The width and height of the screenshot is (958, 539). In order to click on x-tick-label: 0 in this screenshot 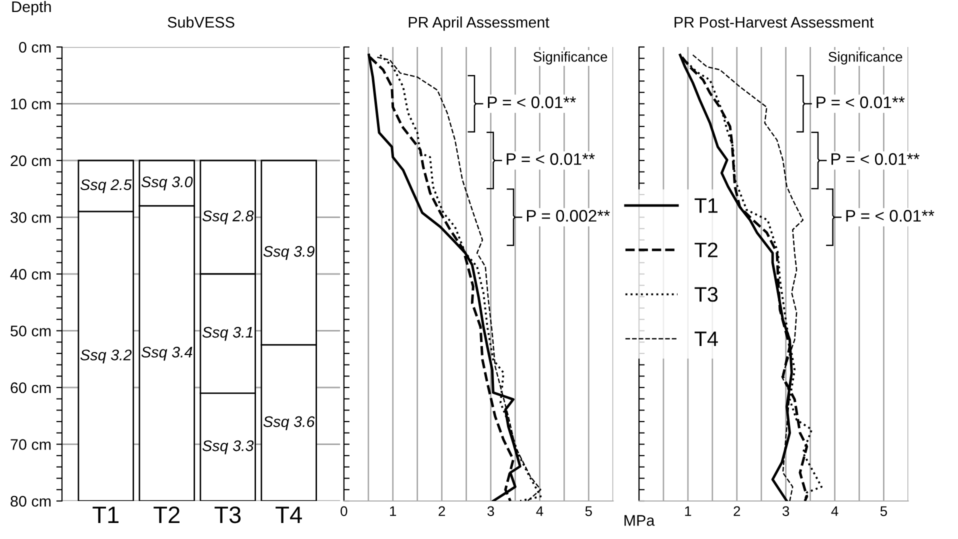, I will do `click(344, 511)`.